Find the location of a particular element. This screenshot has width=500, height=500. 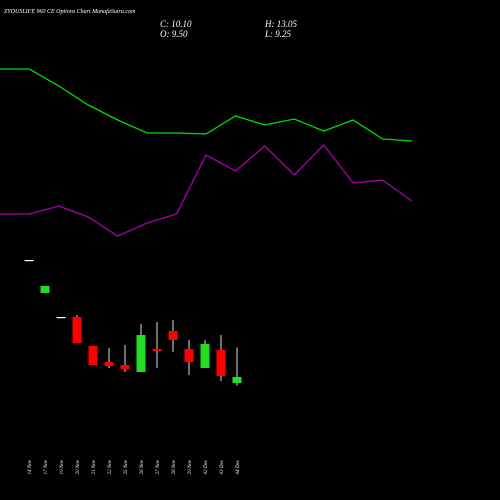

x-tick-label: 14 Nov is located at coordinates (30, 466).